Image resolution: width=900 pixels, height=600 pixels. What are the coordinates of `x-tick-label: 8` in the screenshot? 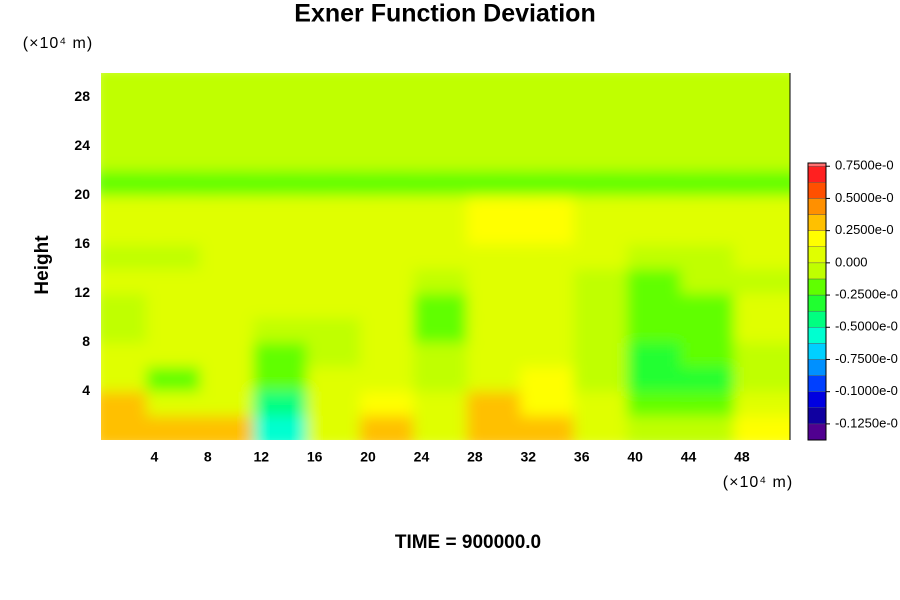 It's located at (208, 457).